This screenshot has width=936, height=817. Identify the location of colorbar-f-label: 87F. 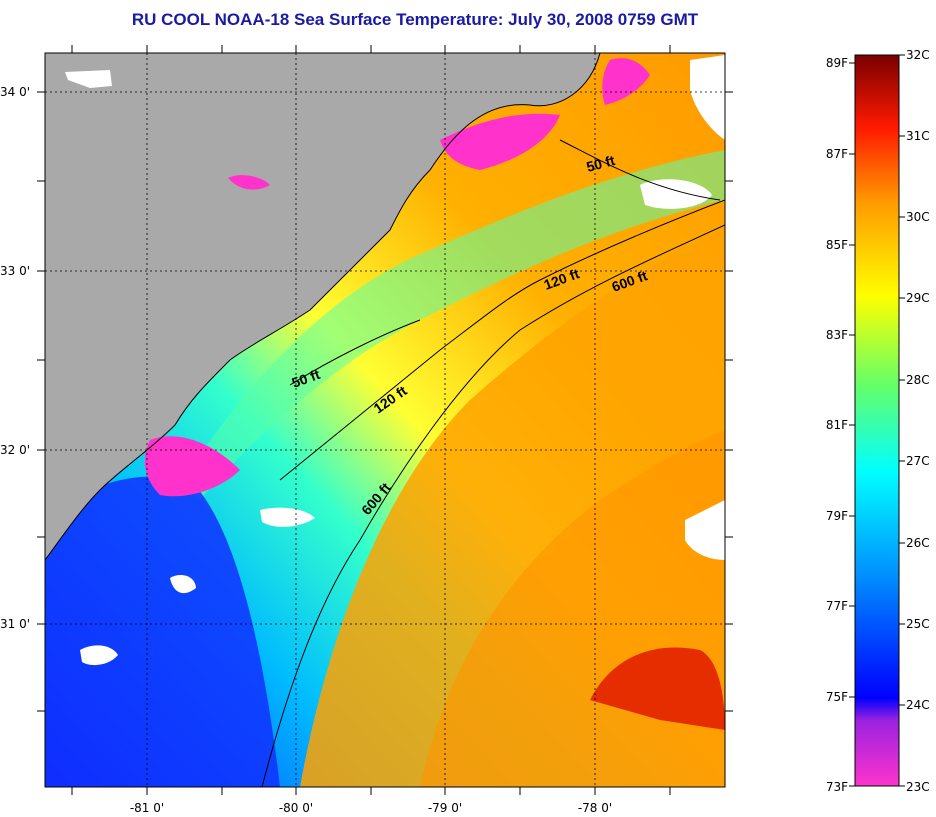
(837, 154).